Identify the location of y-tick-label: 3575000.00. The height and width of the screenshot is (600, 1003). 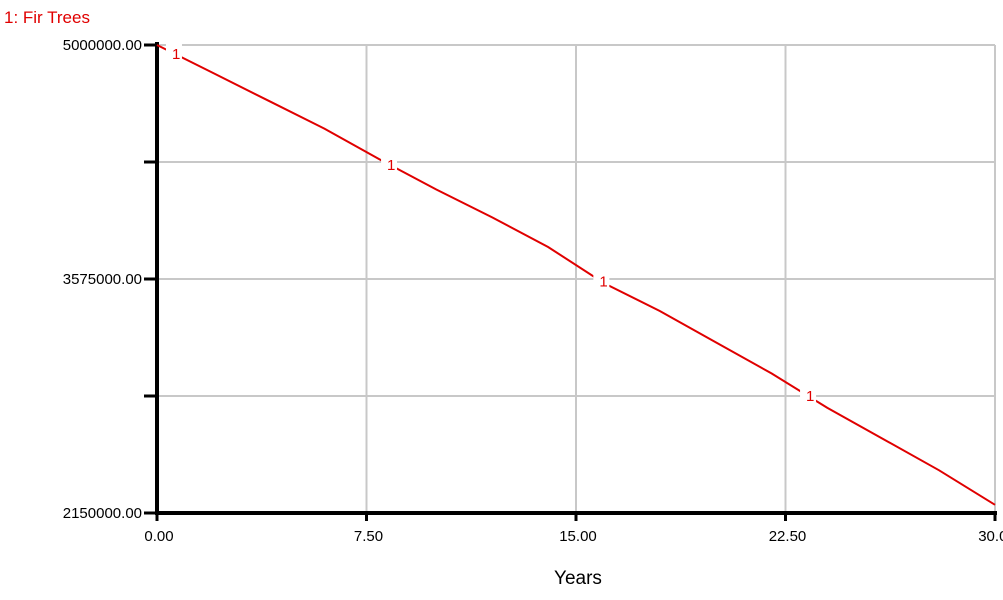
(102, 279).